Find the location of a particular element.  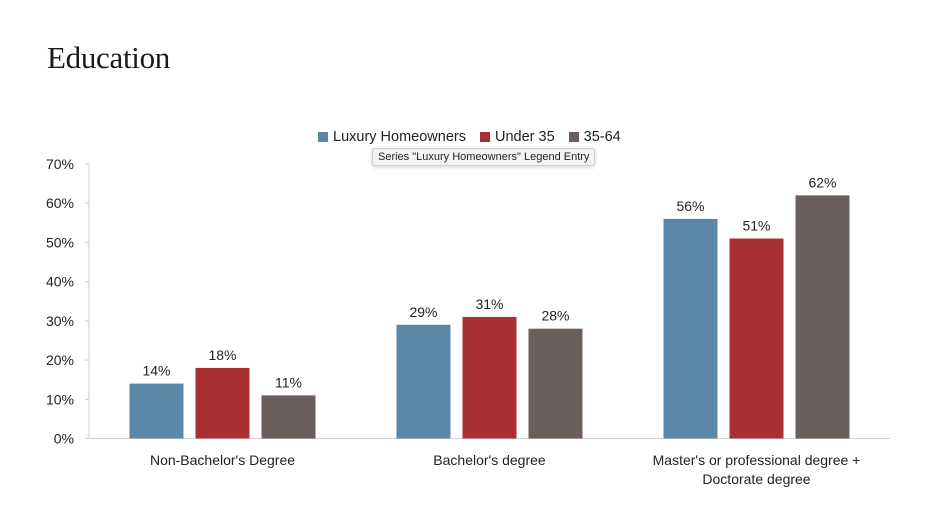

legend-entry-35-64: 35-64 is located at coordinates (594, 137).